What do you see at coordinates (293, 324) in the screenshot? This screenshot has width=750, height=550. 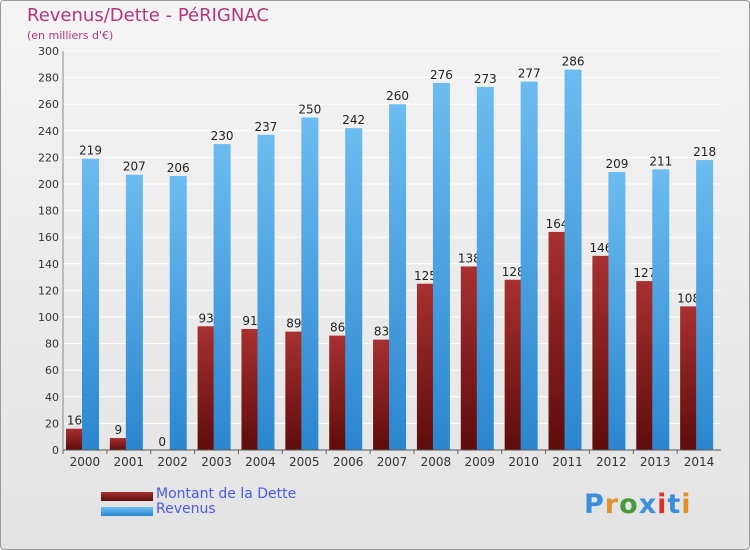 I see `dette-bar-label: 89` at bounding box center [293, 324].